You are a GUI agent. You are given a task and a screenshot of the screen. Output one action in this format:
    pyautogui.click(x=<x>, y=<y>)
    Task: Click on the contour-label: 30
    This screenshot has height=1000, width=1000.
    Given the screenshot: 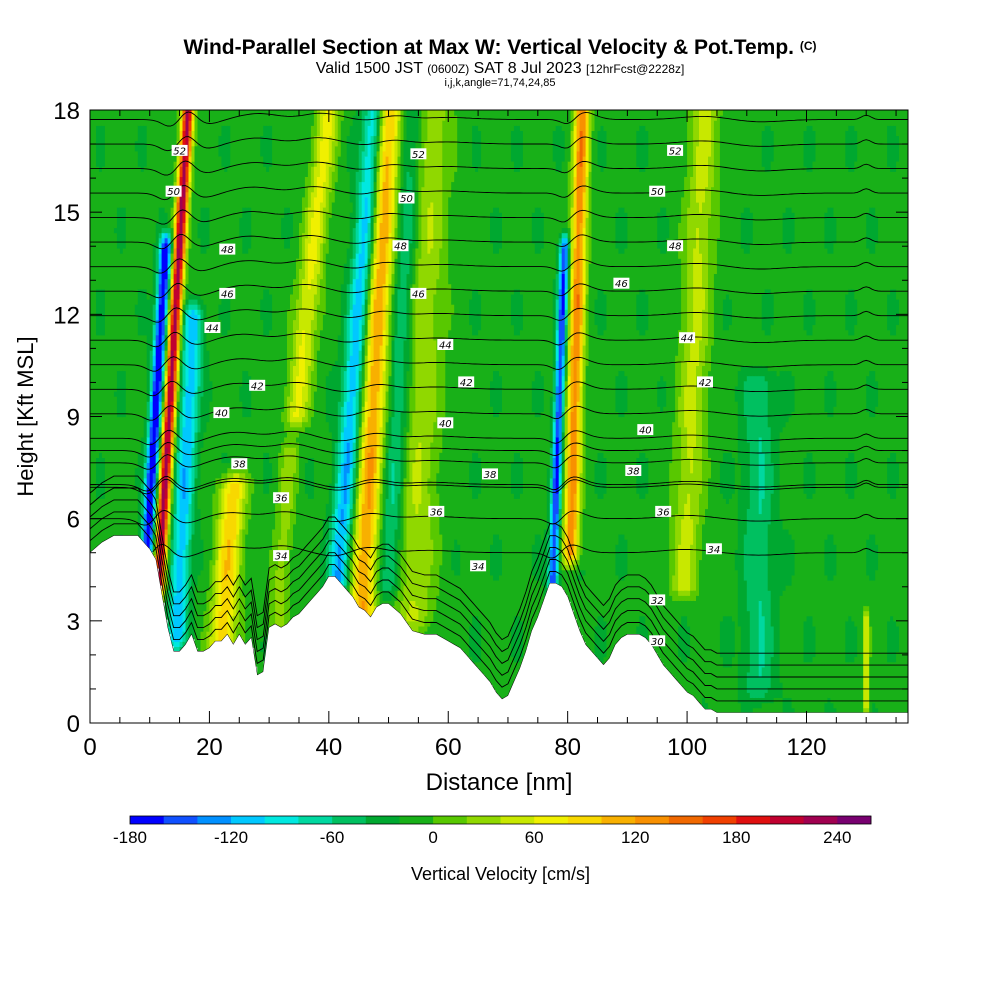 What is the action you would take?
    pyautogui.click(x=657, y=641)
    